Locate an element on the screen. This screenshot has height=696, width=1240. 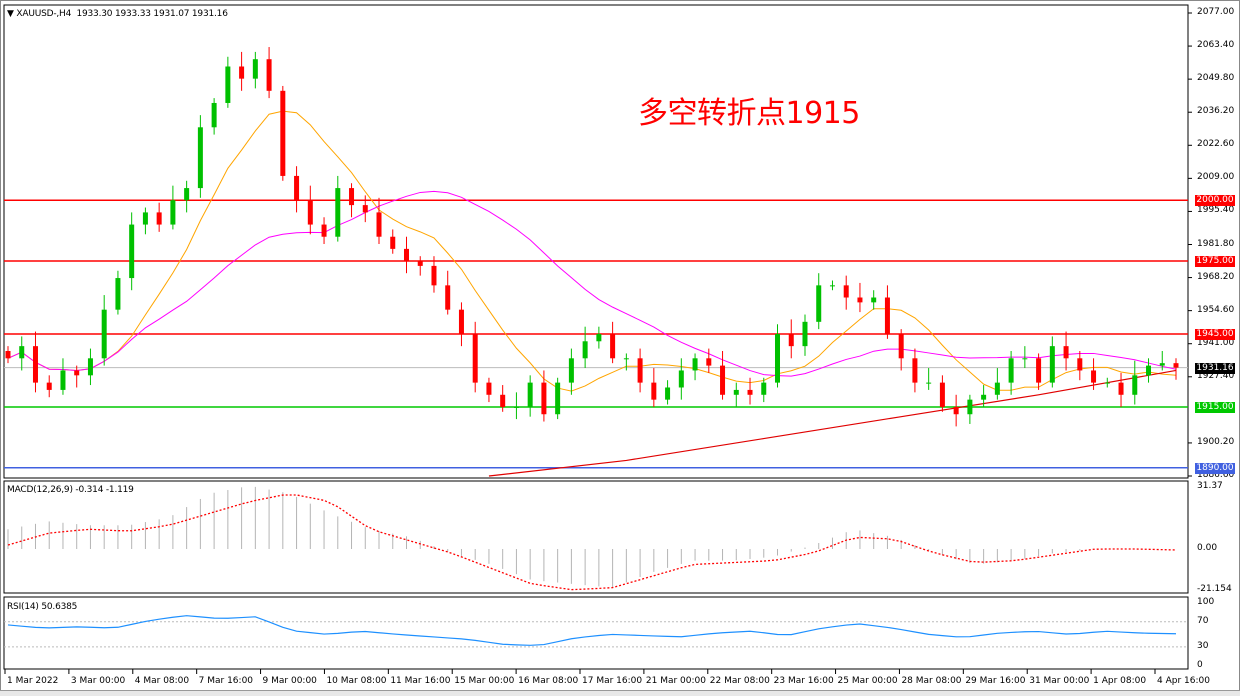
rsi-tick-label: 70 is located at coordinates (1203, 620).